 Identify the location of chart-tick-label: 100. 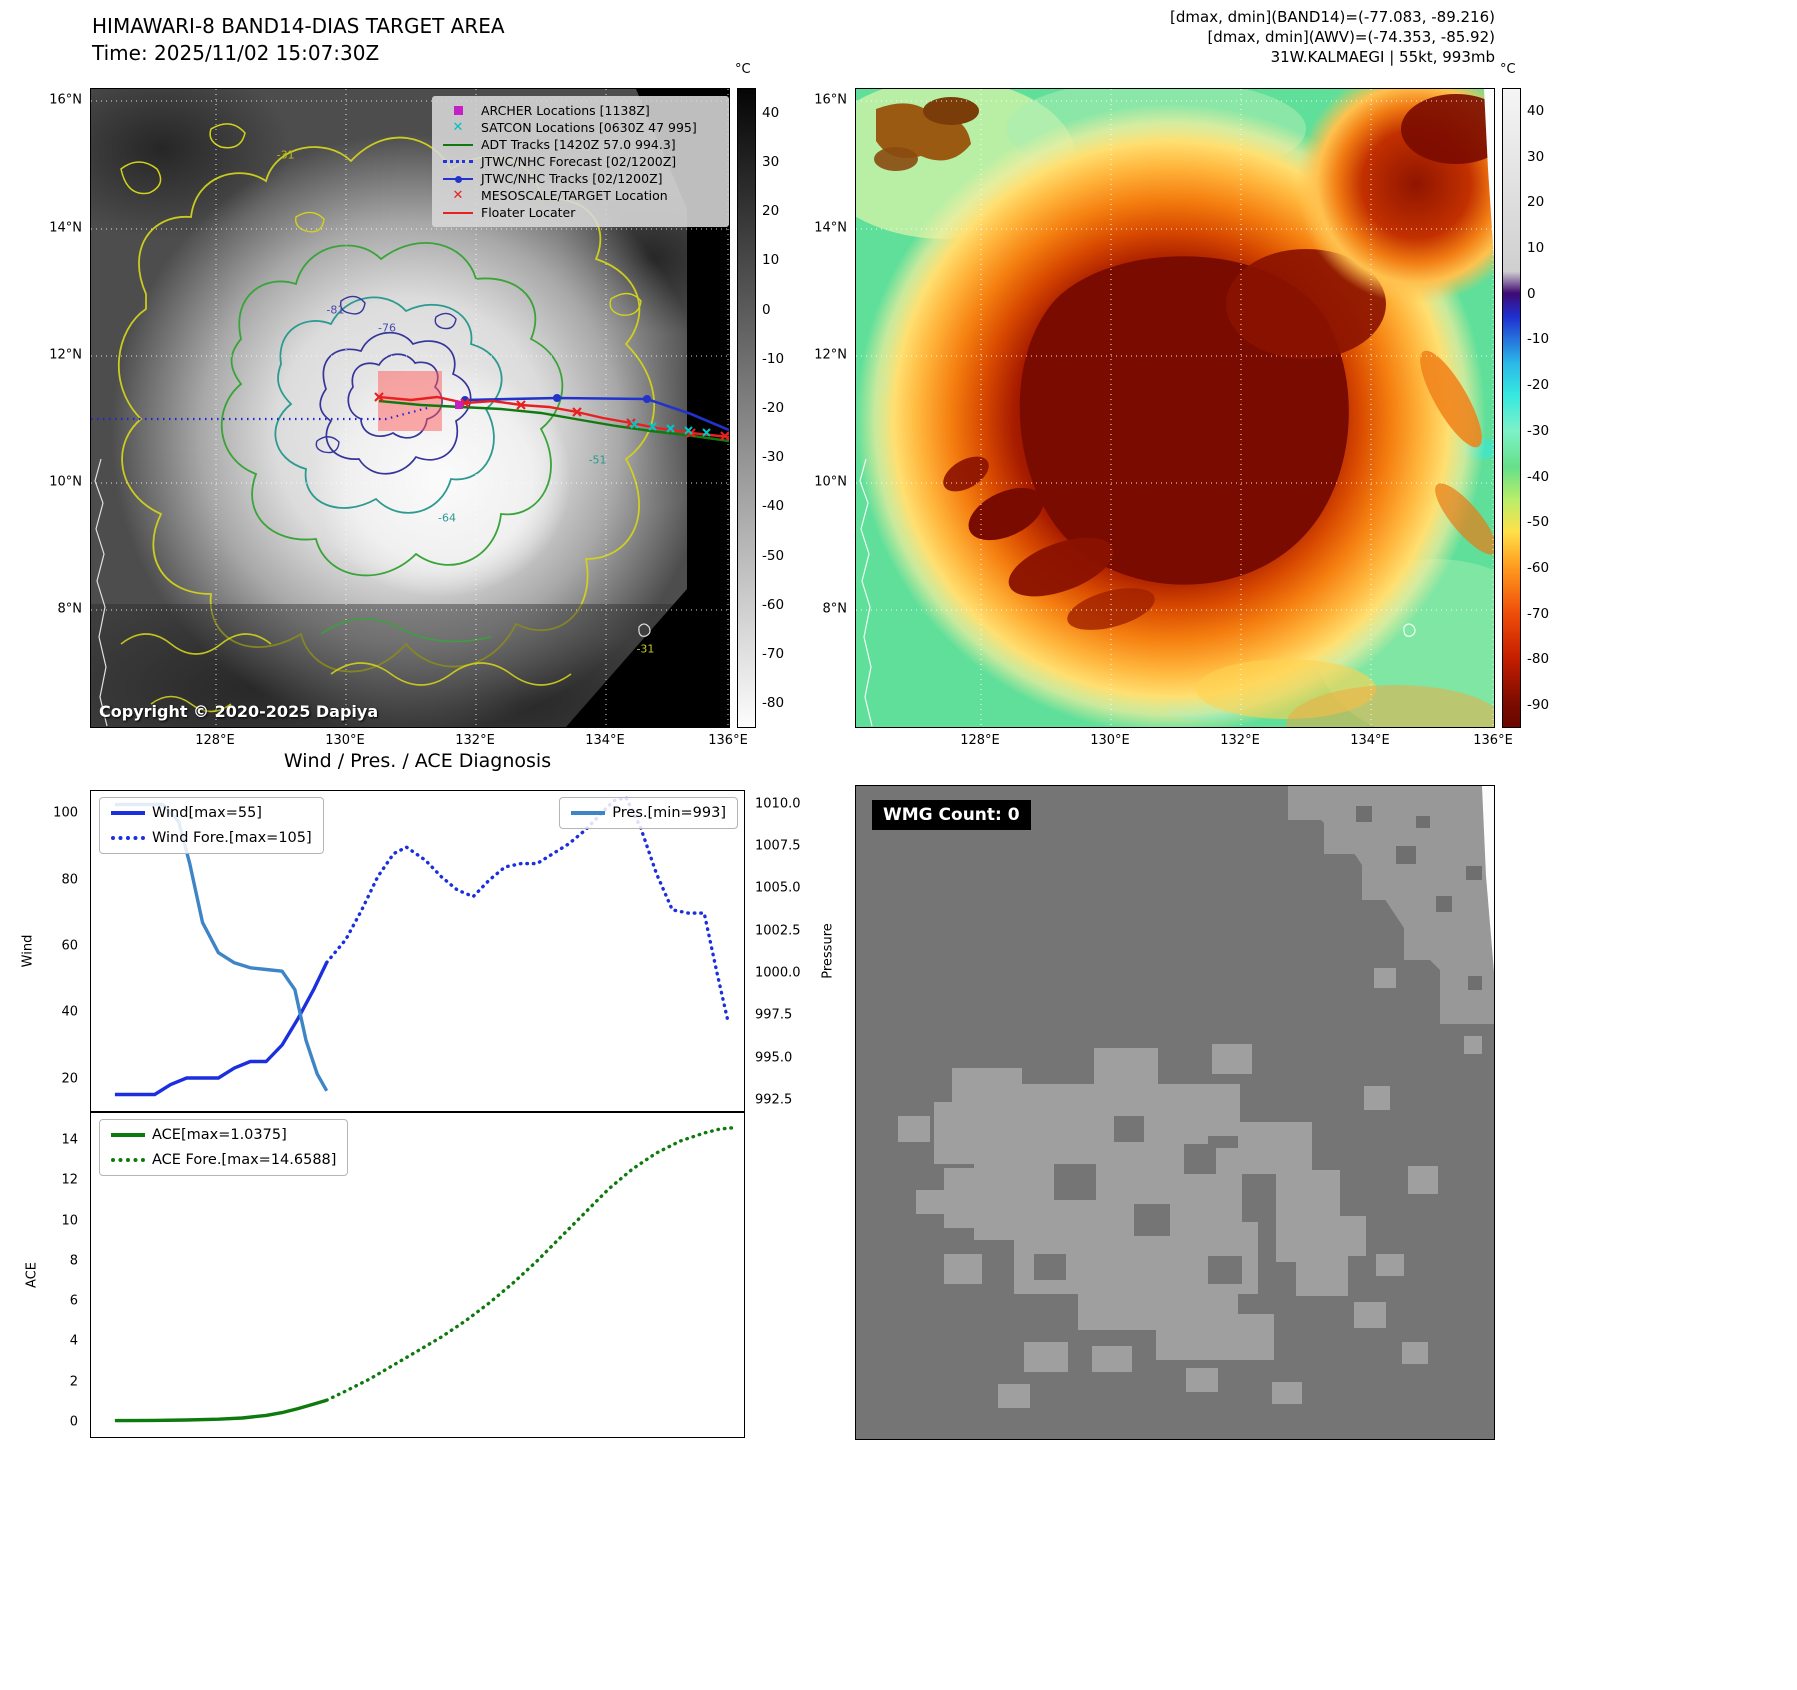
(65, 813).